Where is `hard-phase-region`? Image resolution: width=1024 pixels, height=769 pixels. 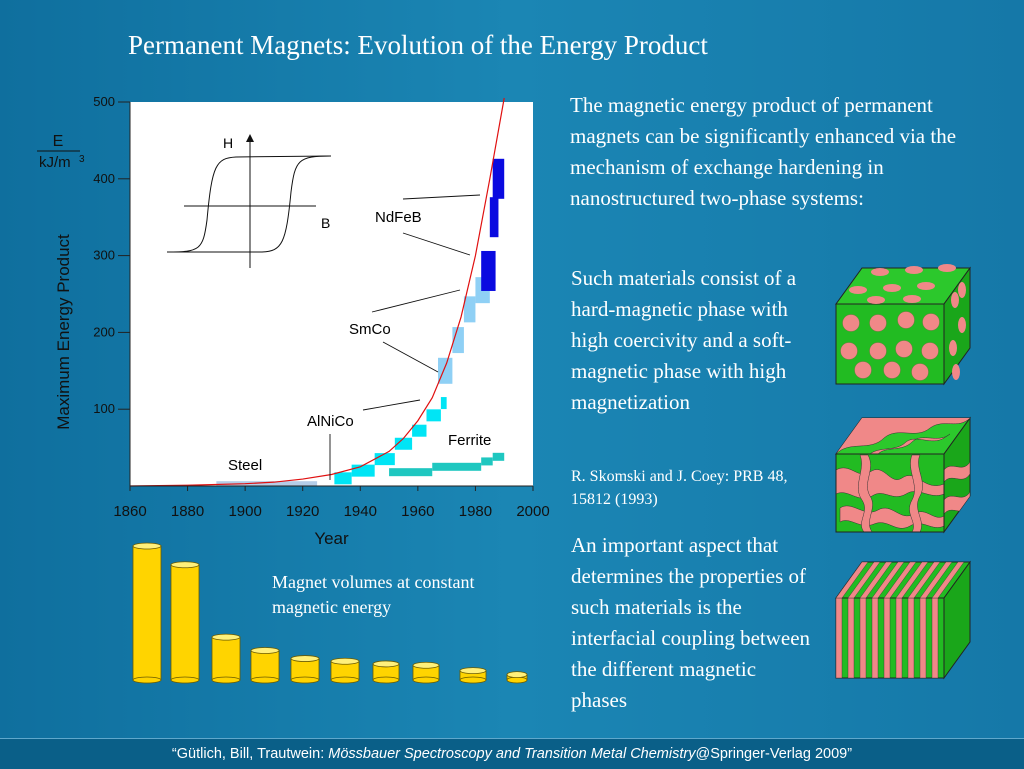 hard-phase-region is located at coordinates (916, 493).